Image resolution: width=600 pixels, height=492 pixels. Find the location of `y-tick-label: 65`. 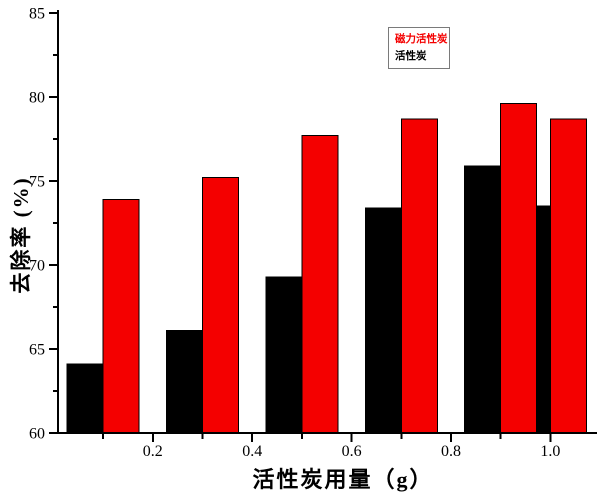

y-tick-label: 65 is located at coordinates (37, 350).